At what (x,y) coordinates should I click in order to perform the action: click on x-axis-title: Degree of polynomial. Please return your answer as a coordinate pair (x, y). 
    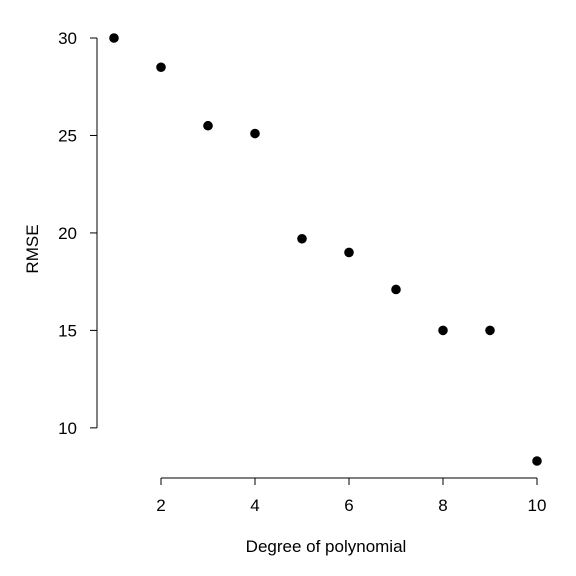
    Looking at the image, I should click on (326, 546).